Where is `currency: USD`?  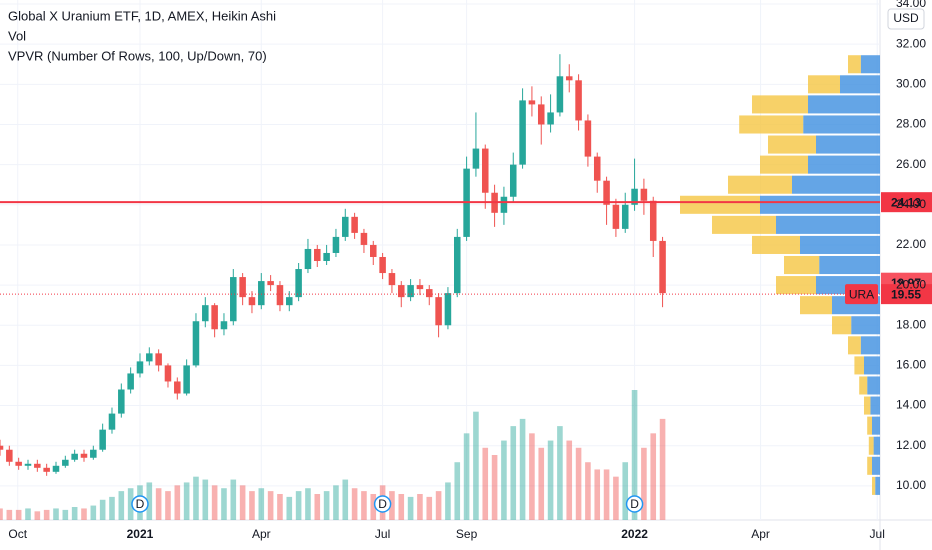
currency: USD is located at coordinates (906, 18).